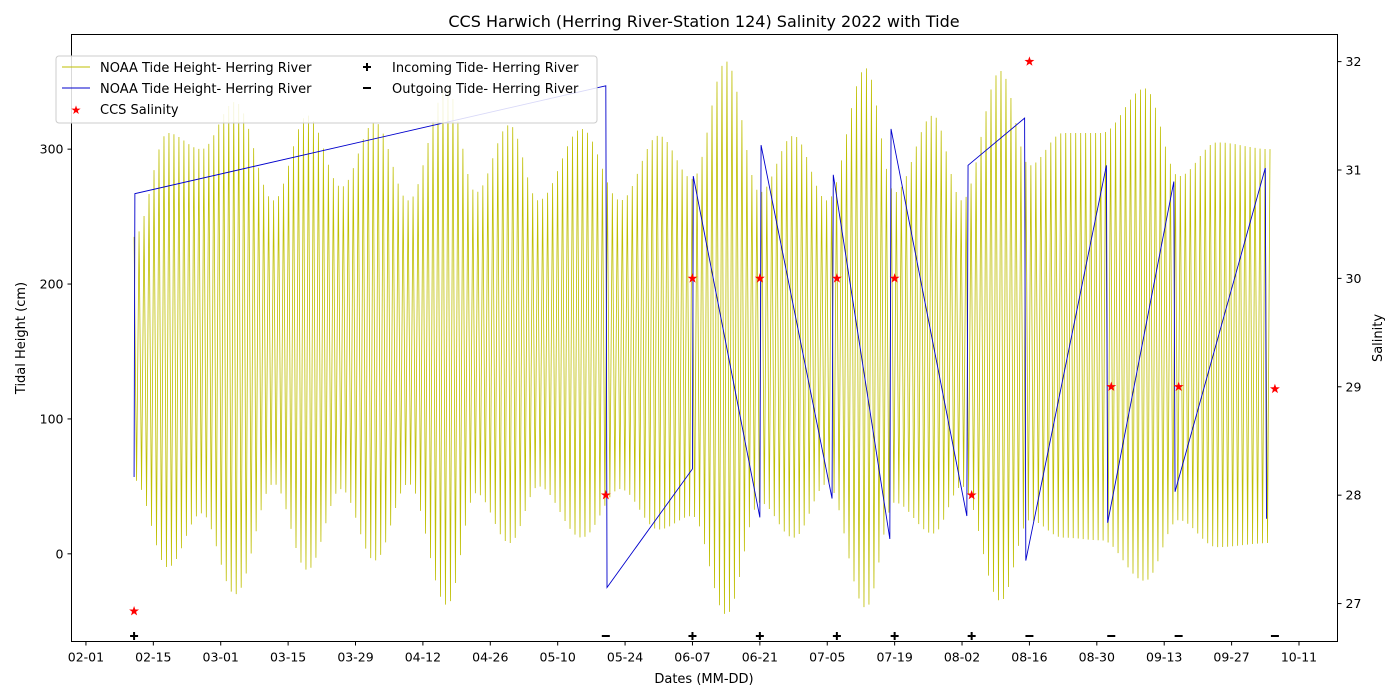 This screenshot has height=700, width=1400. I want to click on y-right-tick-label: 32, so click(1354, 61).